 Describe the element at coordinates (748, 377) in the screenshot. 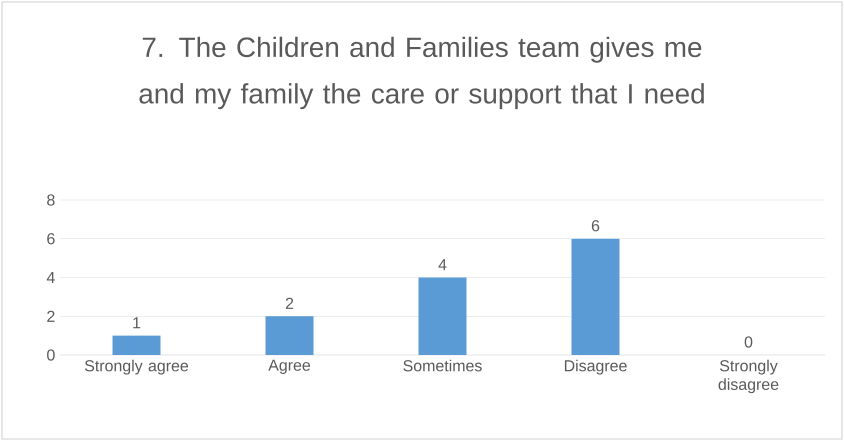

I see `x-tick-label: Strongly disagree` at that location.